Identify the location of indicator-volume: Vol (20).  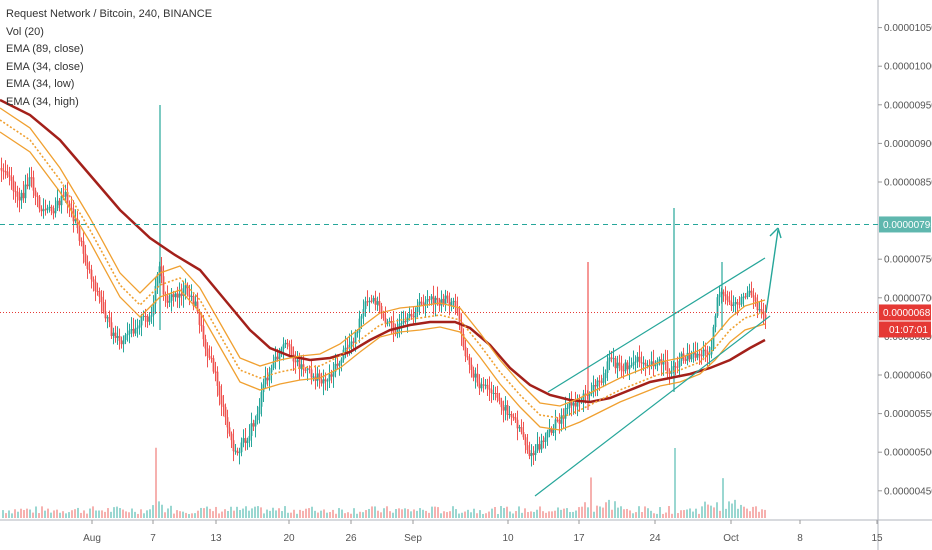
(25, 31).